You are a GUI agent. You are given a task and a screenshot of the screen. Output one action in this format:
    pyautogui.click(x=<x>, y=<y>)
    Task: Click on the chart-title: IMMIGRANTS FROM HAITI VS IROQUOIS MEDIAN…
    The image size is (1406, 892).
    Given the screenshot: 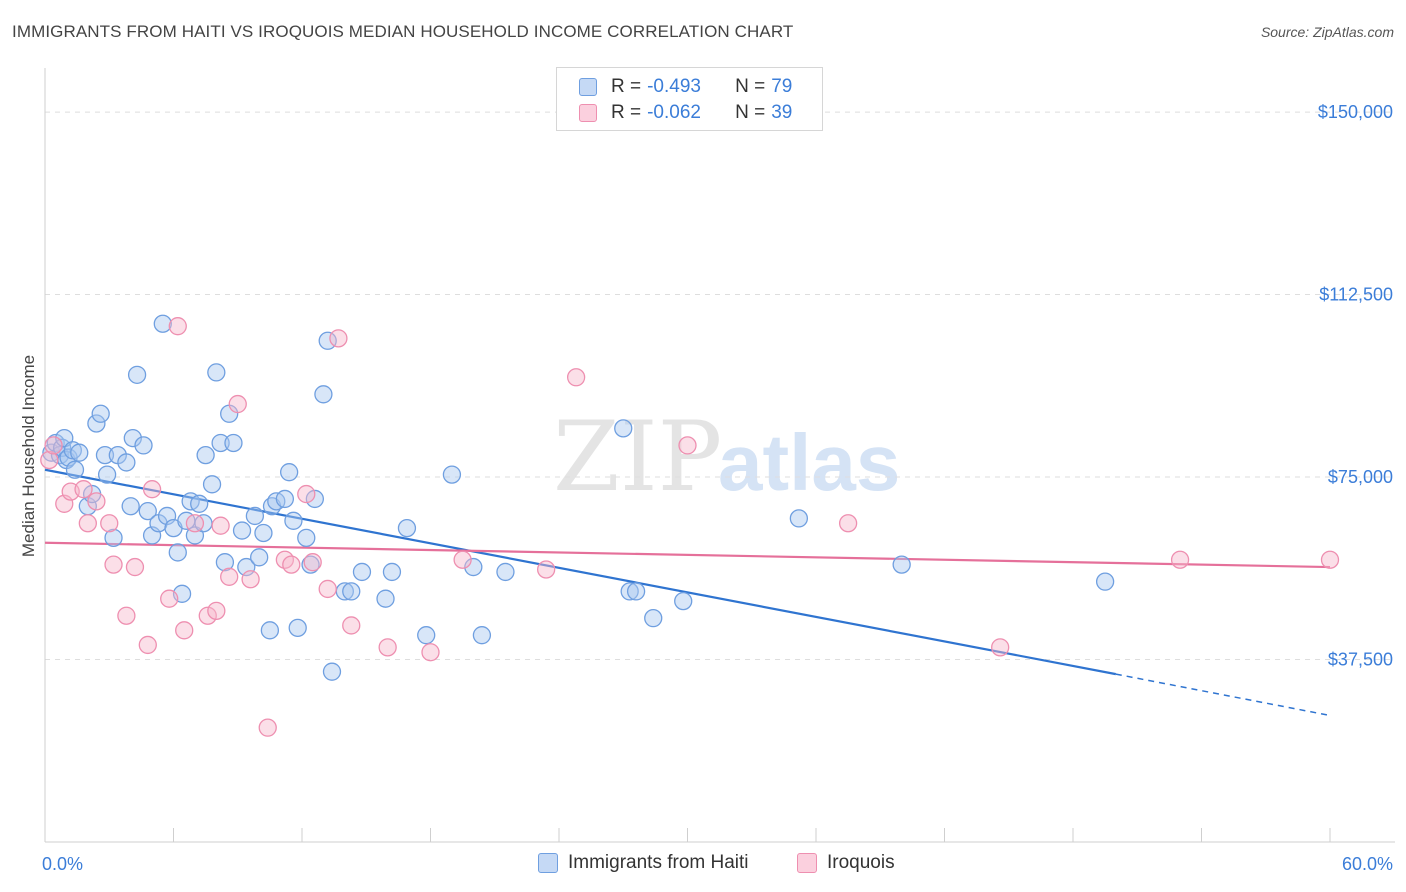 What is the action you would take?
    pyautogui.click(x=403, y=31)
    